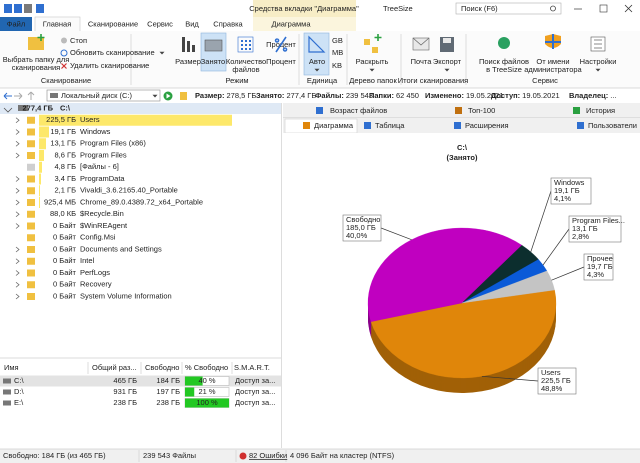 Image resolution: width=640 pixels, height=463 pixels. I want to click on tree-size: 225,5 ГБ, so click(61, 119).